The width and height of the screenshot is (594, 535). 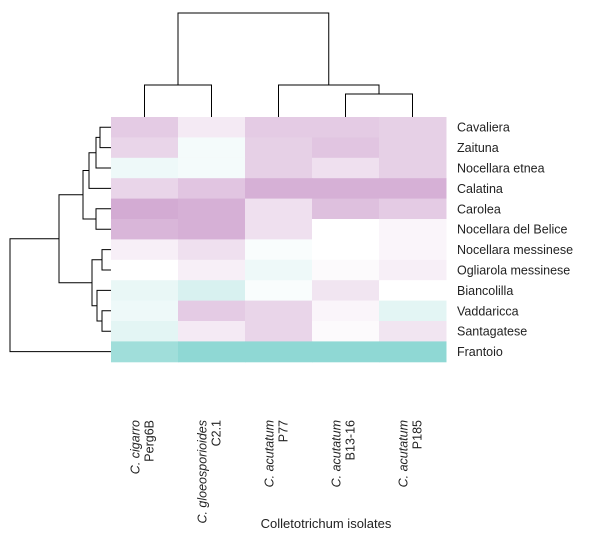 What do you see at coordinates (480, 189) in the screenshot?
I see `row-label: Calatina` at bounding box center [480, 189].